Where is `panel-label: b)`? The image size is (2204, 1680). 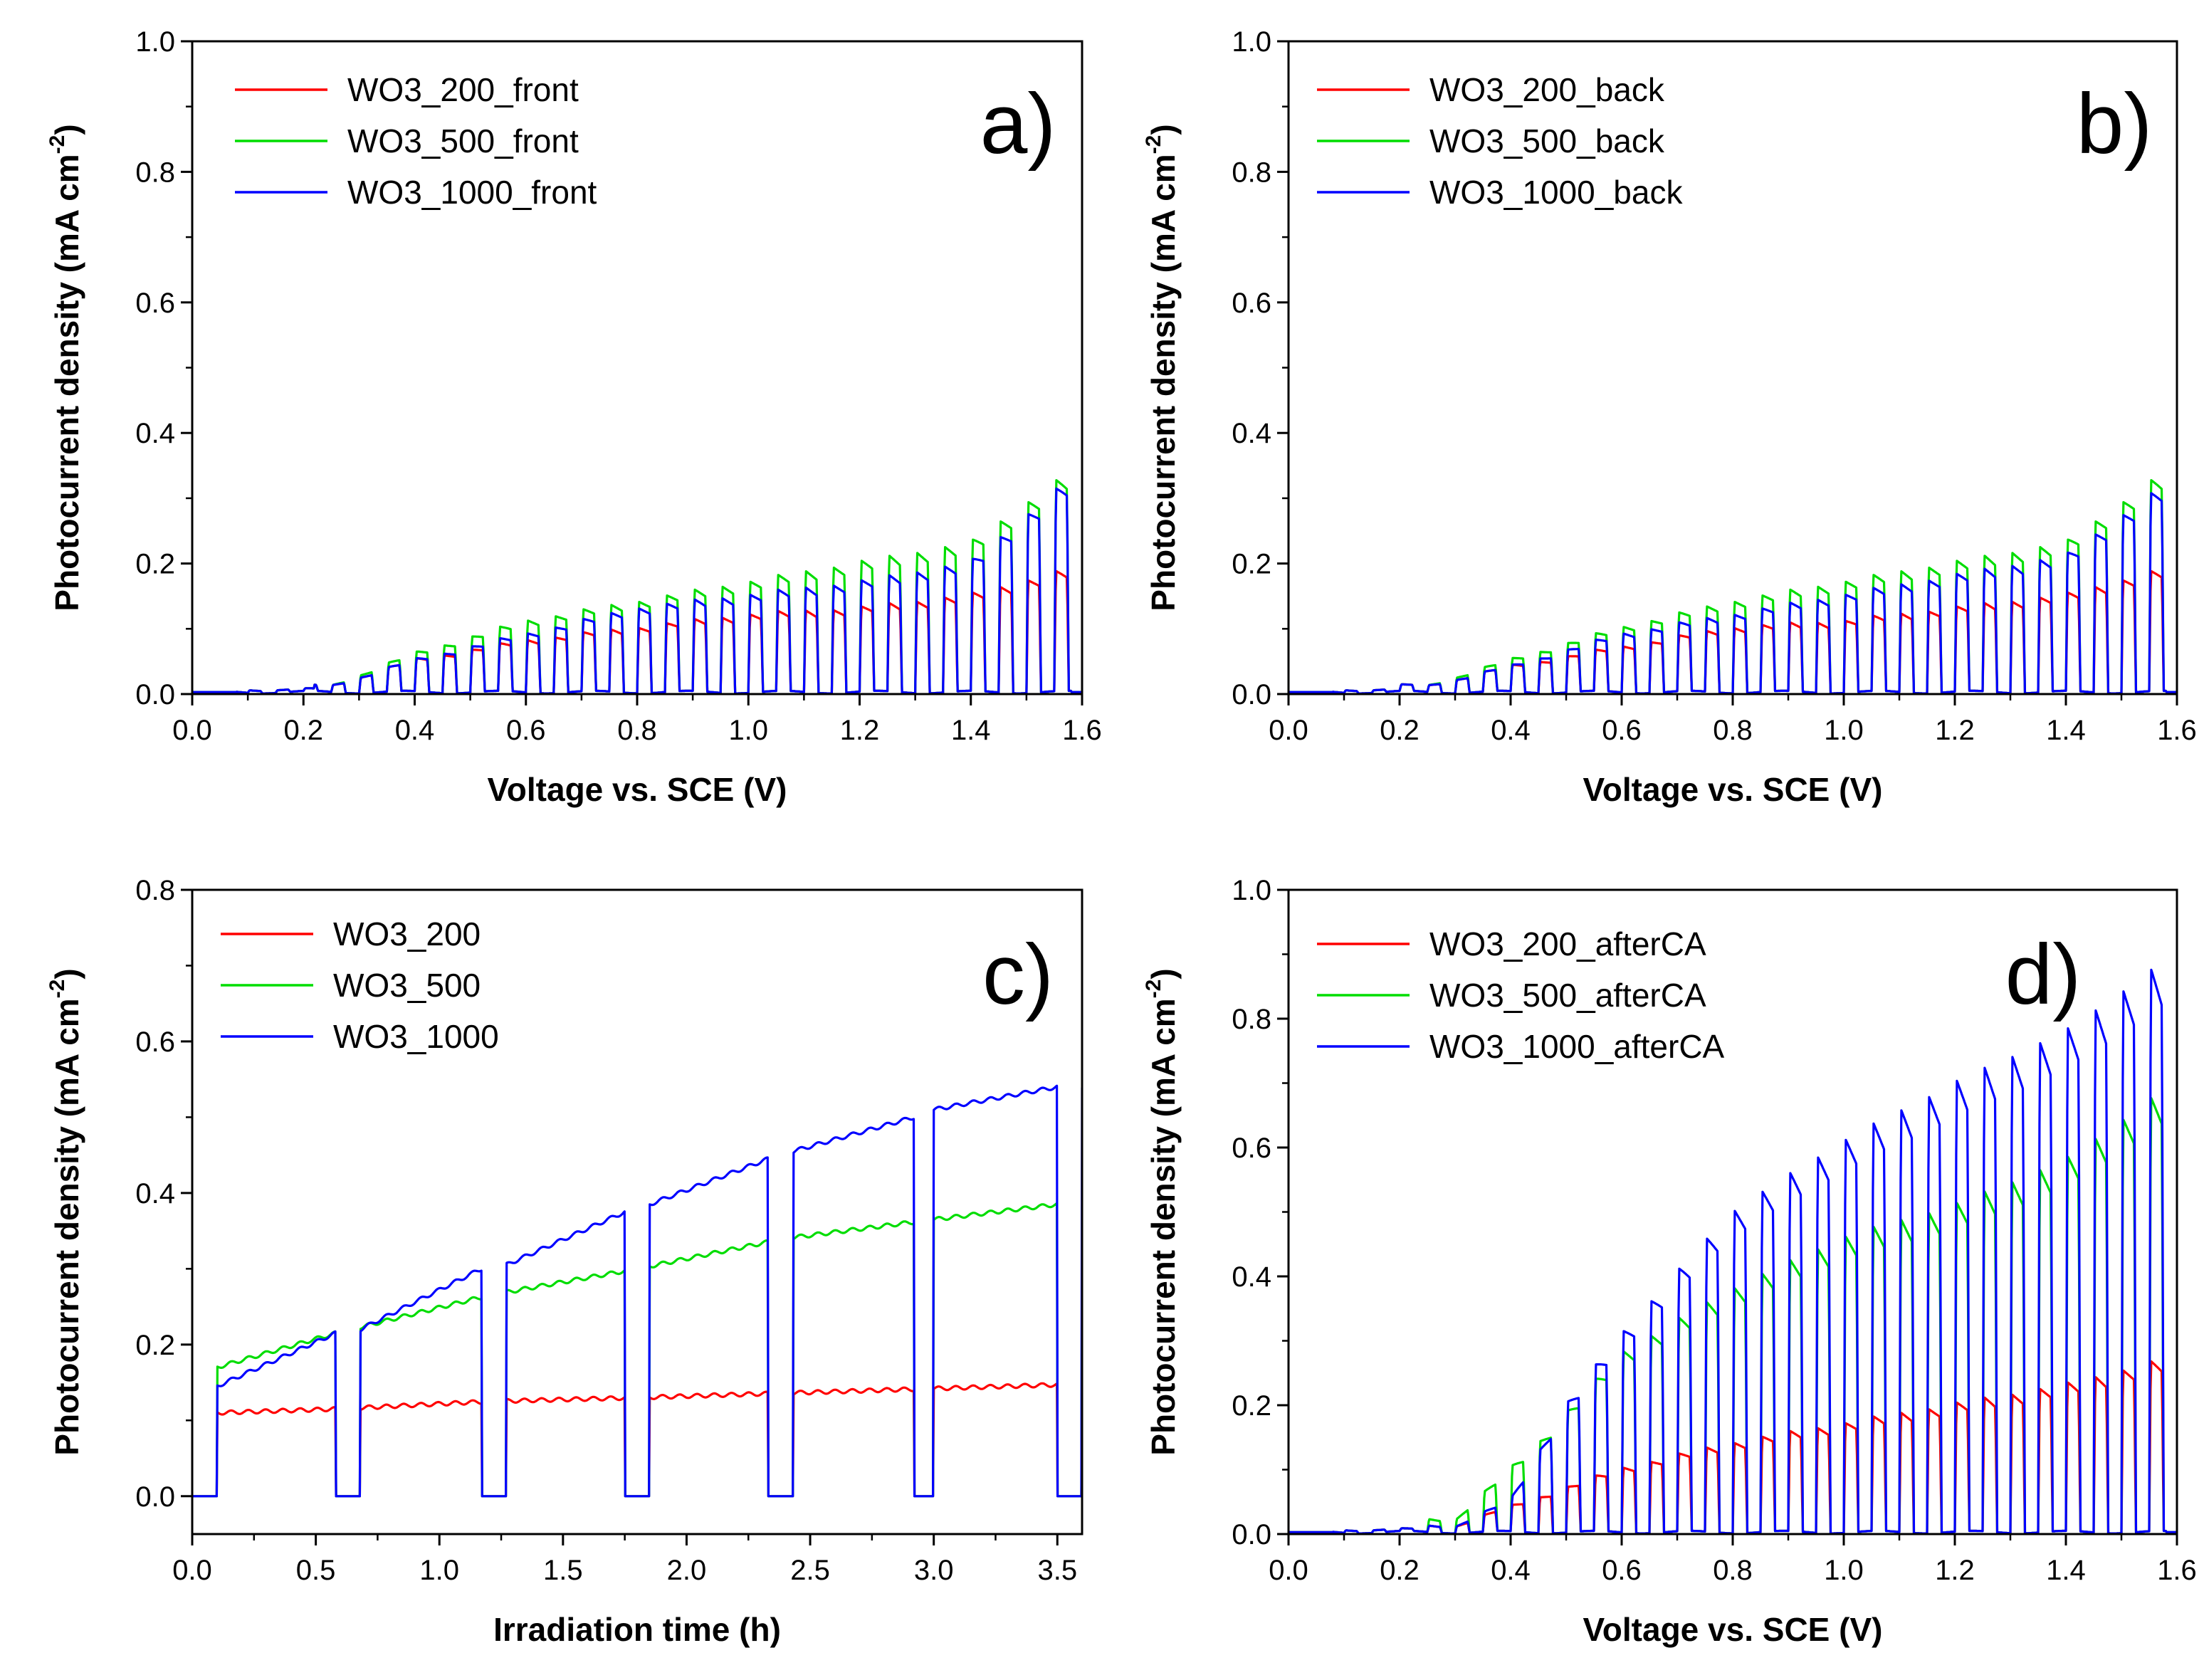 panel-label: b) is located at coordinates (2115, 124).